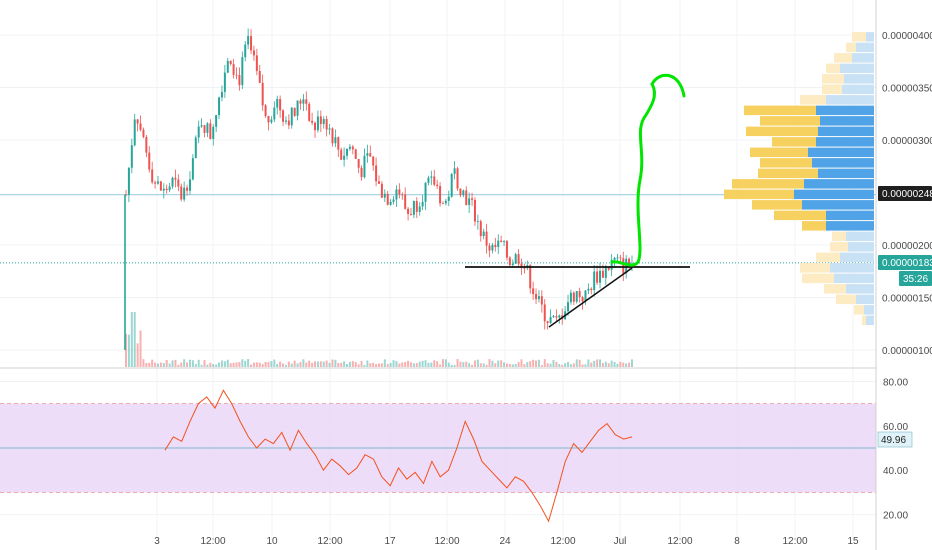  Describe the element at coordinates (915, 279) in the screenshot. I see `countdown-label: 35:26` at that location.